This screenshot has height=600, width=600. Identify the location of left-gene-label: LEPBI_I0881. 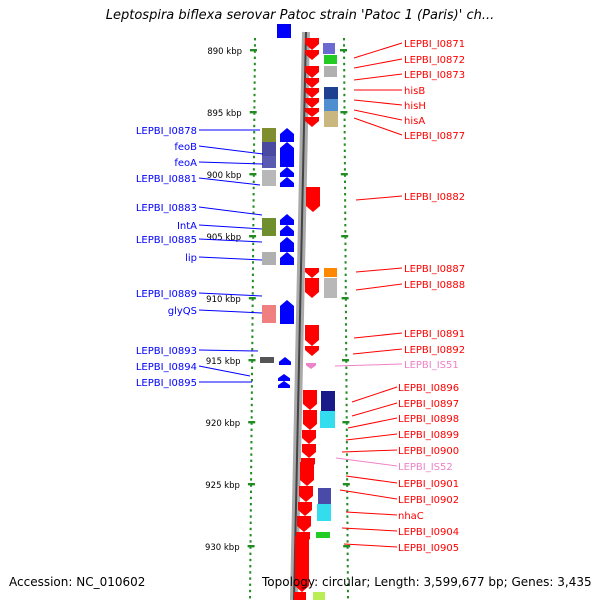
(166, 179).